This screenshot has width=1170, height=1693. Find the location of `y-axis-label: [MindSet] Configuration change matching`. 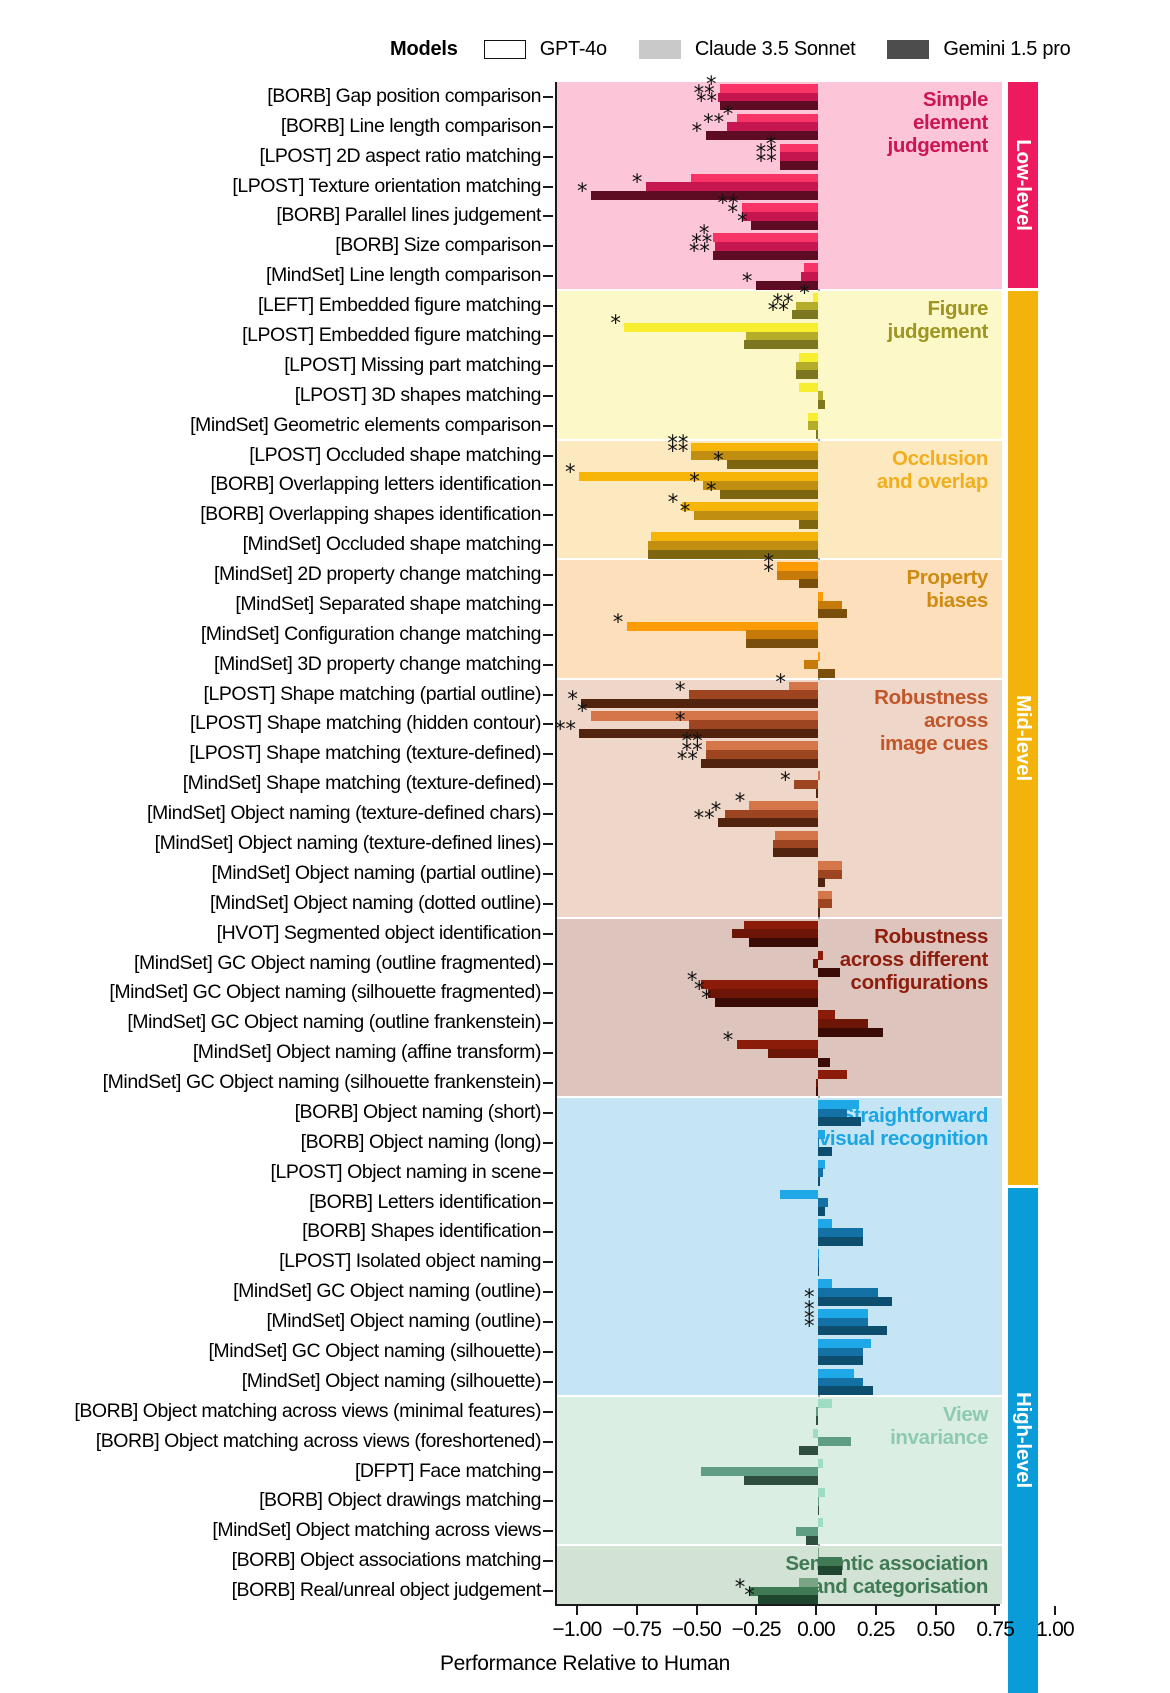

y-axis-label: [MindSet] Configuration change matching is located at coordinates (371, 633).